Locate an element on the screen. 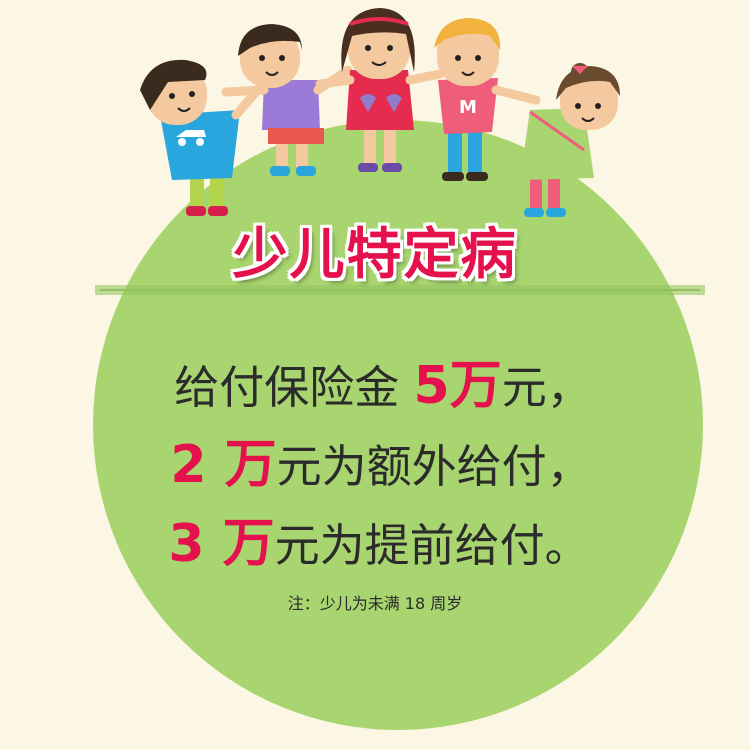 This screenshot has height=750, width=750. kid-girl-right is located at coordinates (570, 140).